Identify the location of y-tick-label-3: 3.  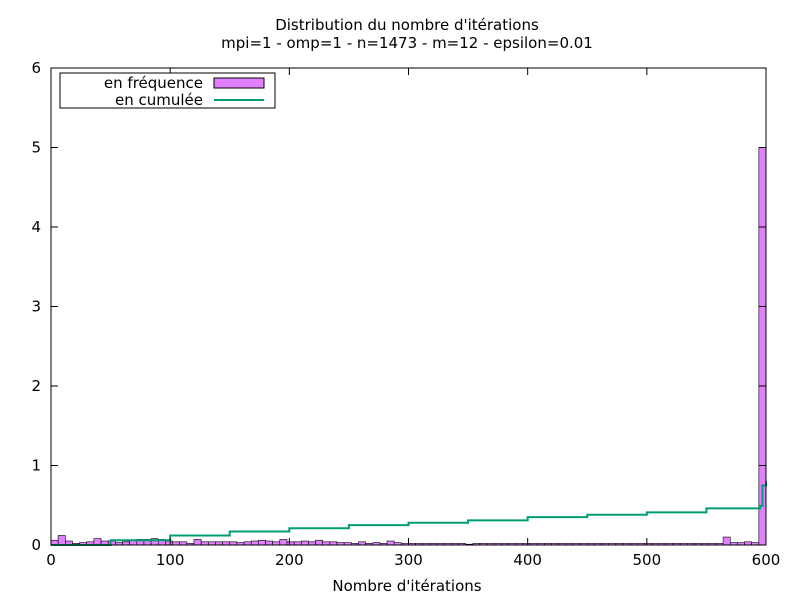
(36, 307).